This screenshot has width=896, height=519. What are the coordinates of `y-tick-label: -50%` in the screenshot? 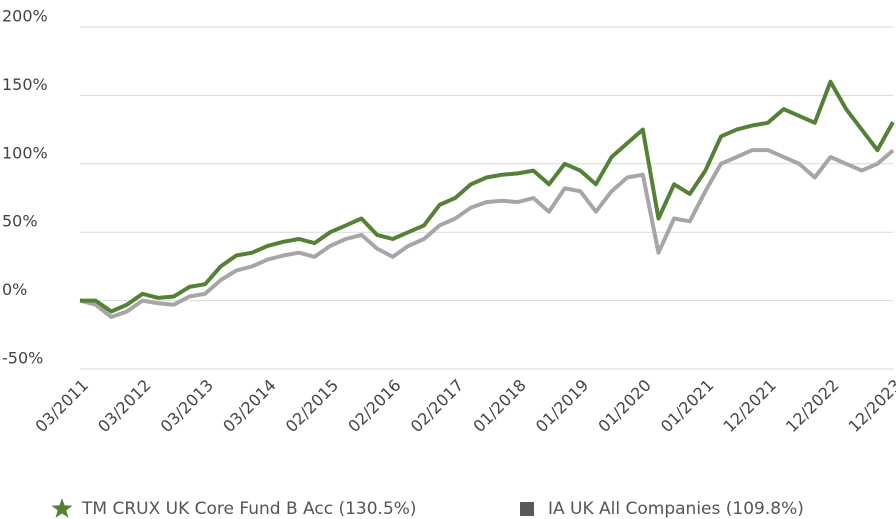 It's located at (22, 358).